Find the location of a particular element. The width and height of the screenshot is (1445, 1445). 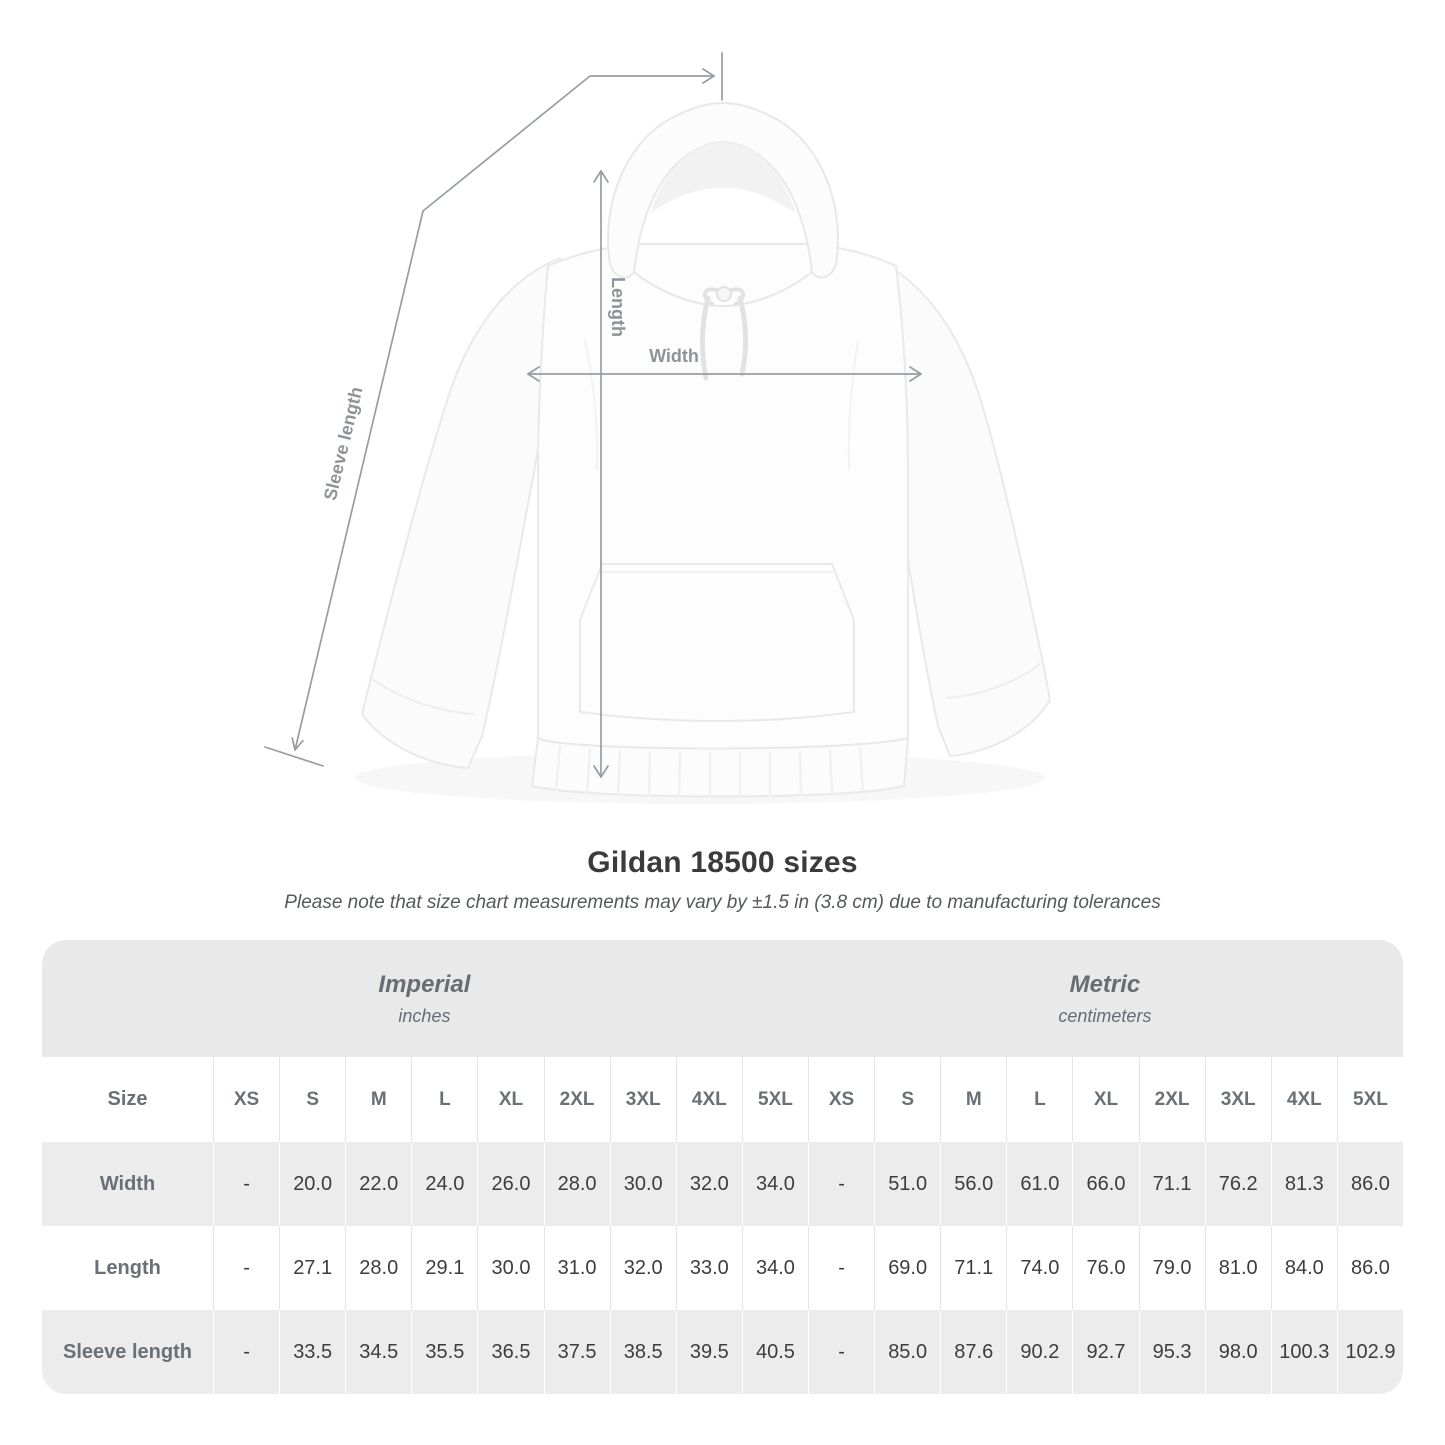

metric-value-cell: 61.0 is located at coordinates (1039, 1184).